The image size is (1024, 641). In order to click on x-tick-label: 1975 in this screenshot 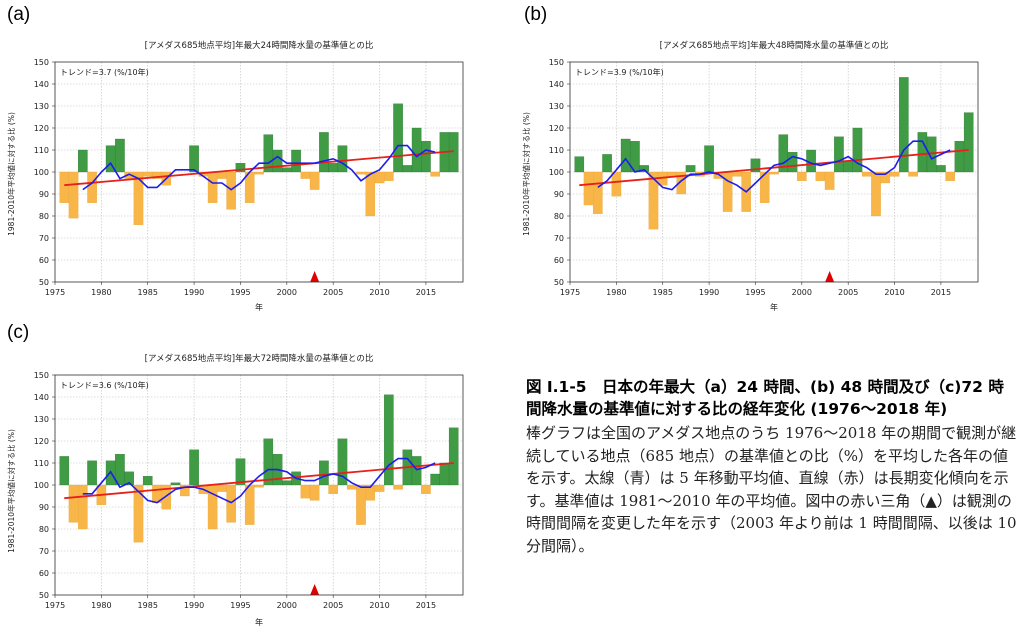, I will do `click(55, 605)`.